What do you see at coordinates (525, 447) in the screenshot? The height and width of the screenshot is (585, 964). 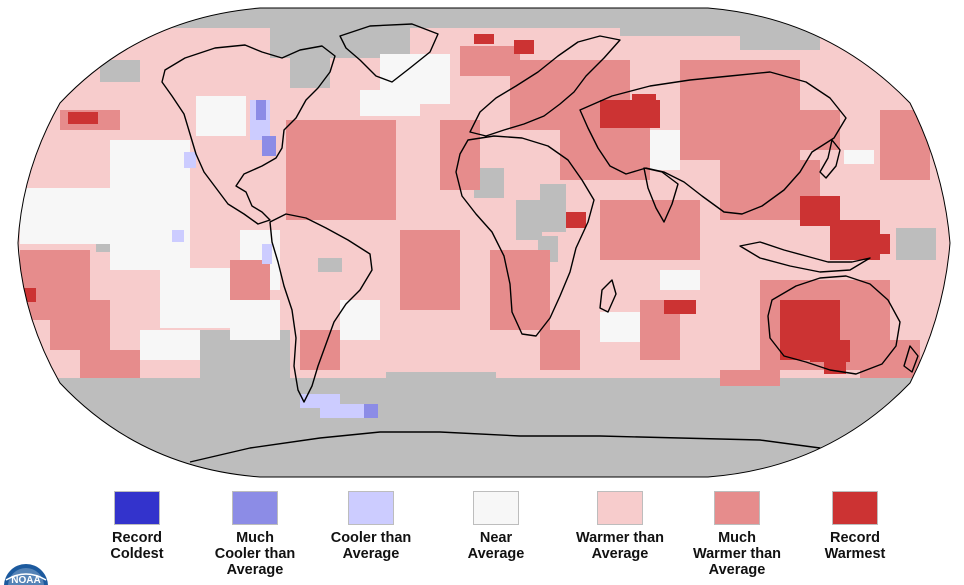 I see `coastline-antarctica` at bounding box center [525, 447].